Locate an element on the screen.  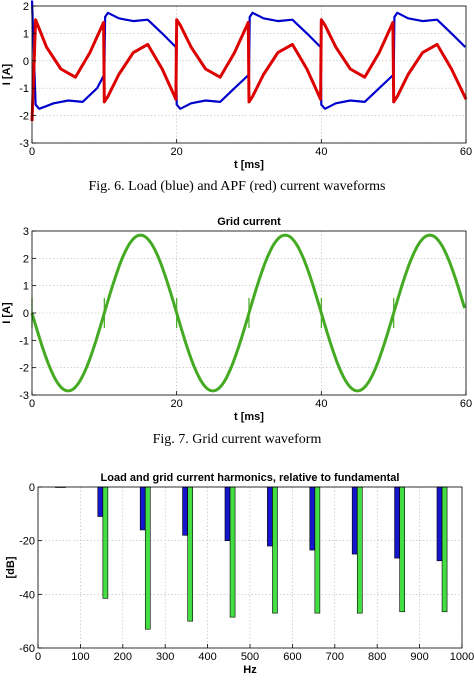
x-tick-label: 200 is located at coordinates (123, 657).